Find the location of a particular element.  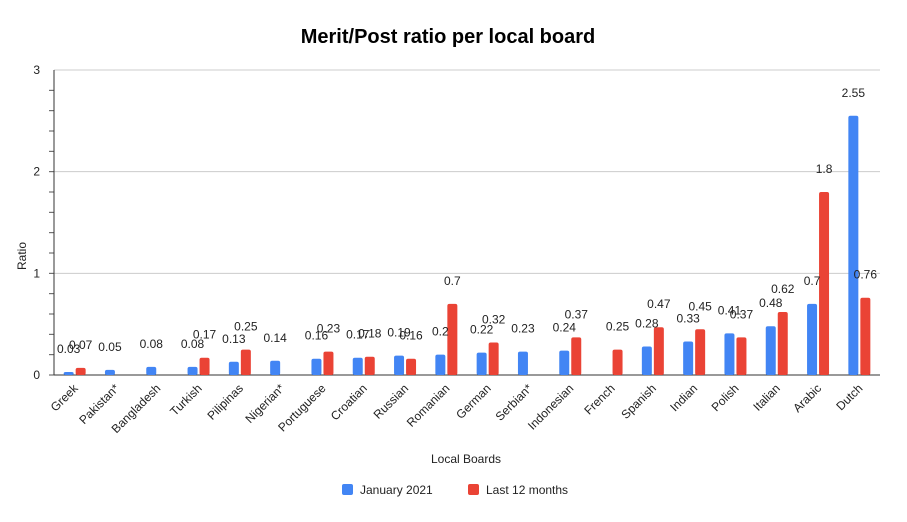

x-category-label: Russian is located at coordinates (391, 401).